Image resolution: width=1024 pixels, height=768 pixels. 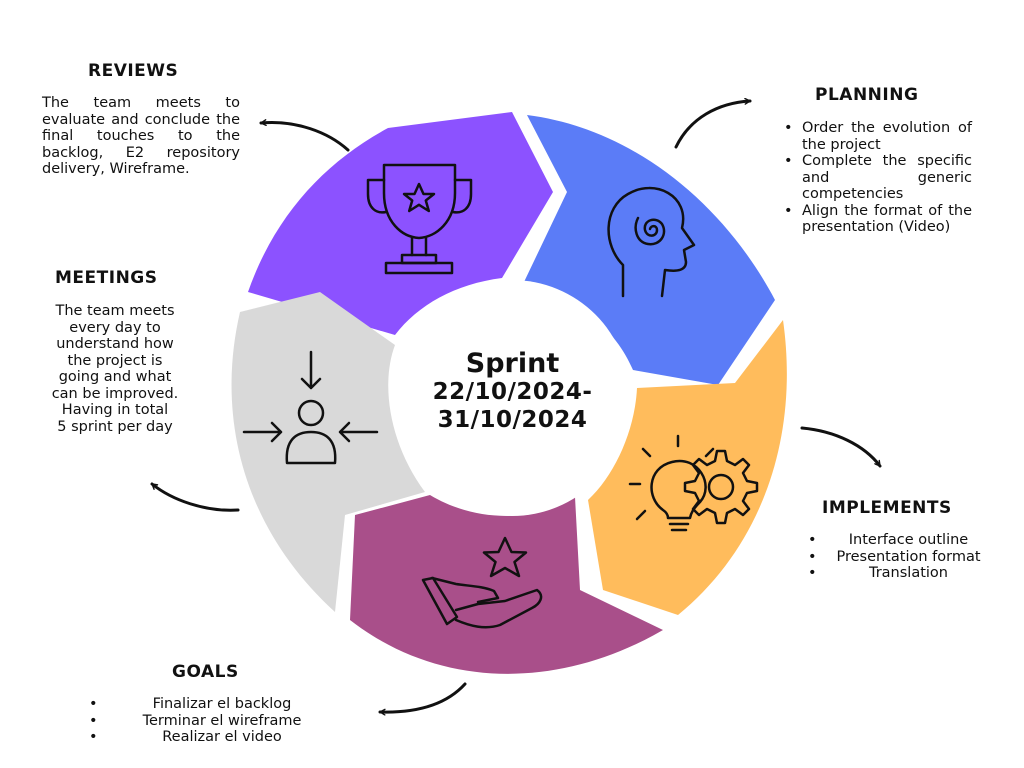 What do you see at coordinates (115, 344) in the screenshot?
I see `meetings-line: understand how` at bounding box center [115, 344].